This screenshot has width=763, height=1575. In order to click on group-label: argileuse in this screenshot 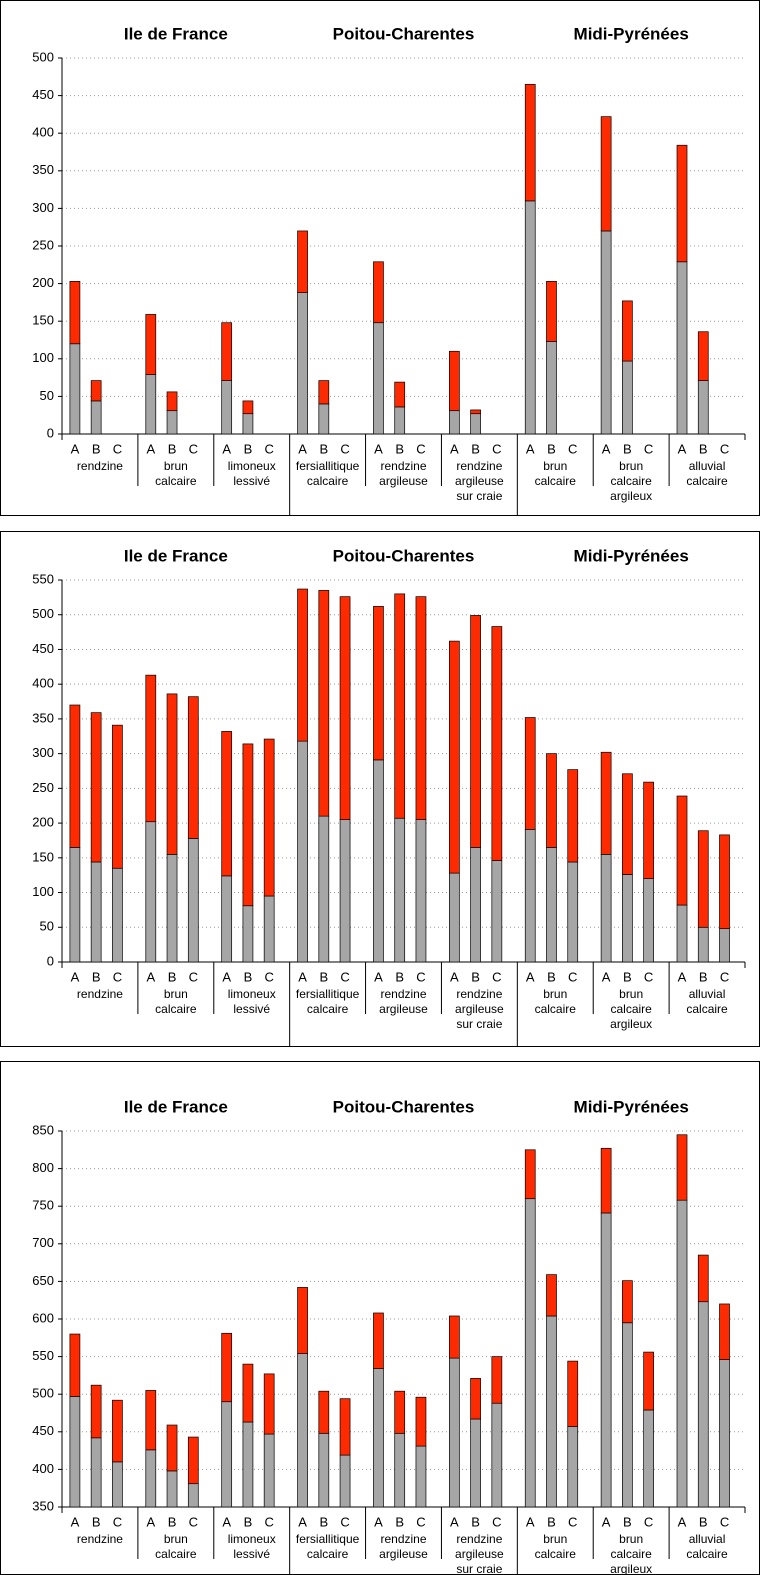, I will do `click(479, 1554)`.